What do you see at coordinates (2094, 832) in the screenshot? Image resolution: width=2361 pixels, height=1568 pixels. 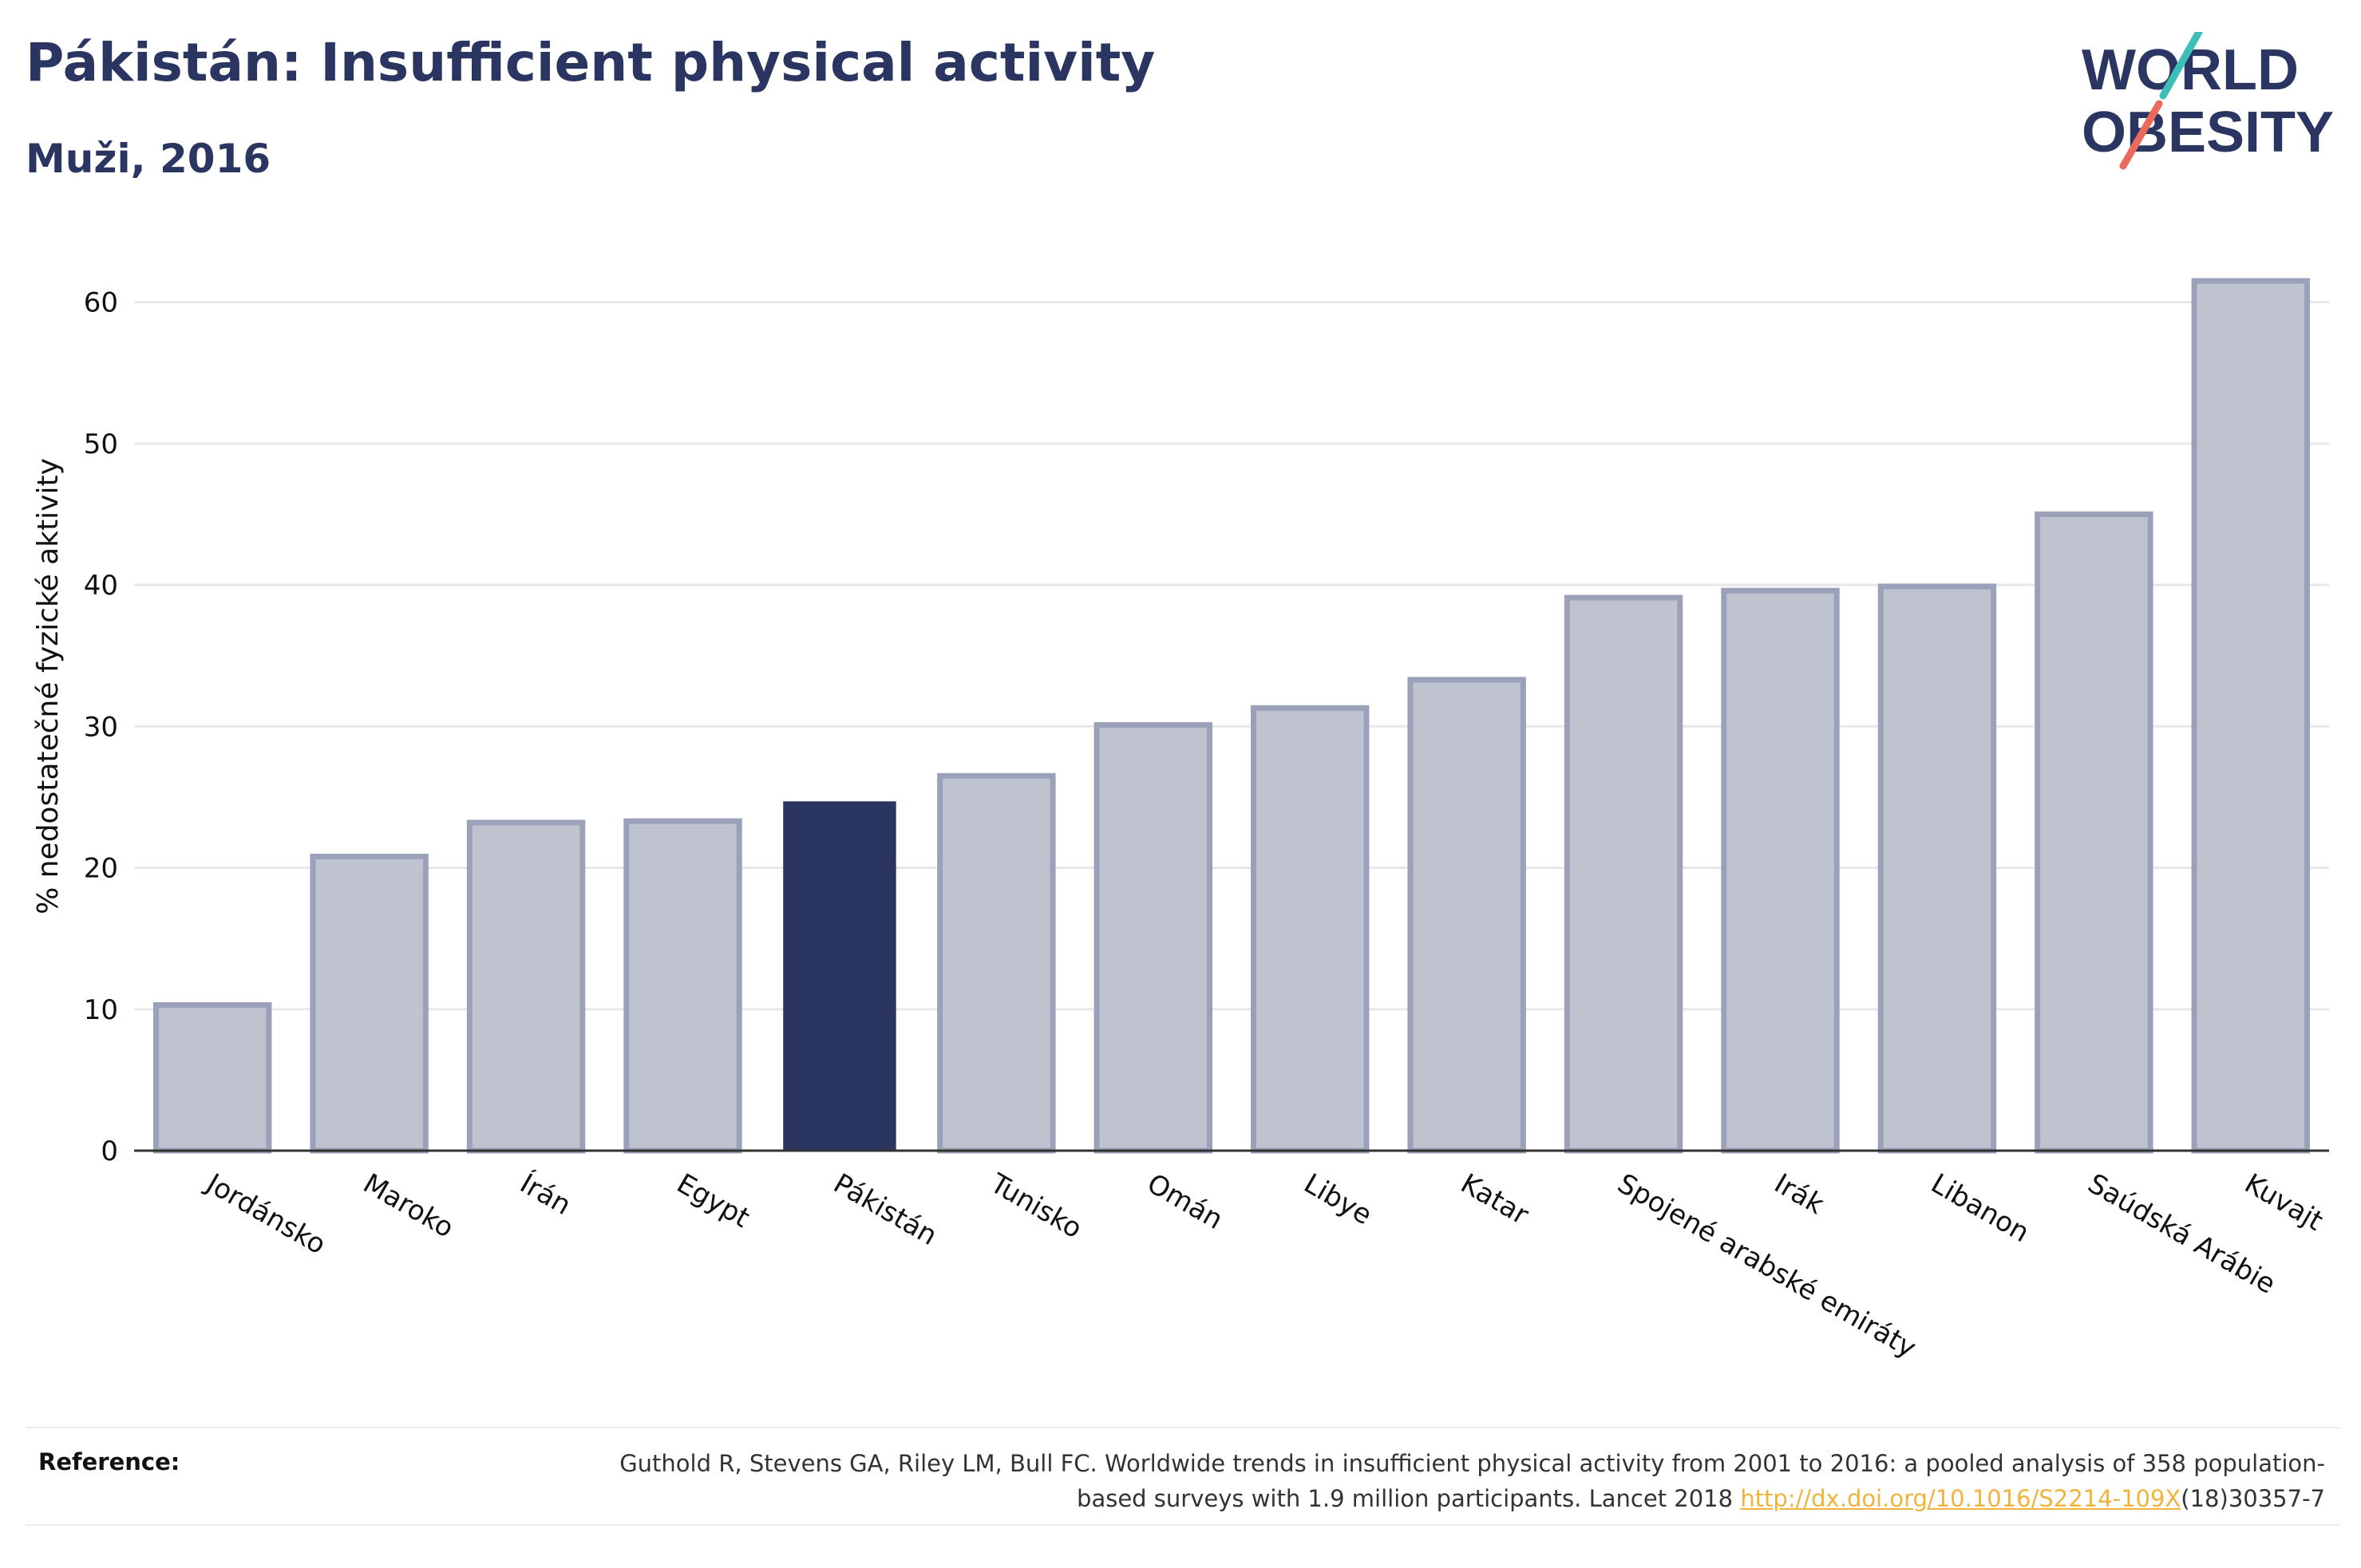 I see `bar-saúdská-arábie` at bounding box center [2094, 832].